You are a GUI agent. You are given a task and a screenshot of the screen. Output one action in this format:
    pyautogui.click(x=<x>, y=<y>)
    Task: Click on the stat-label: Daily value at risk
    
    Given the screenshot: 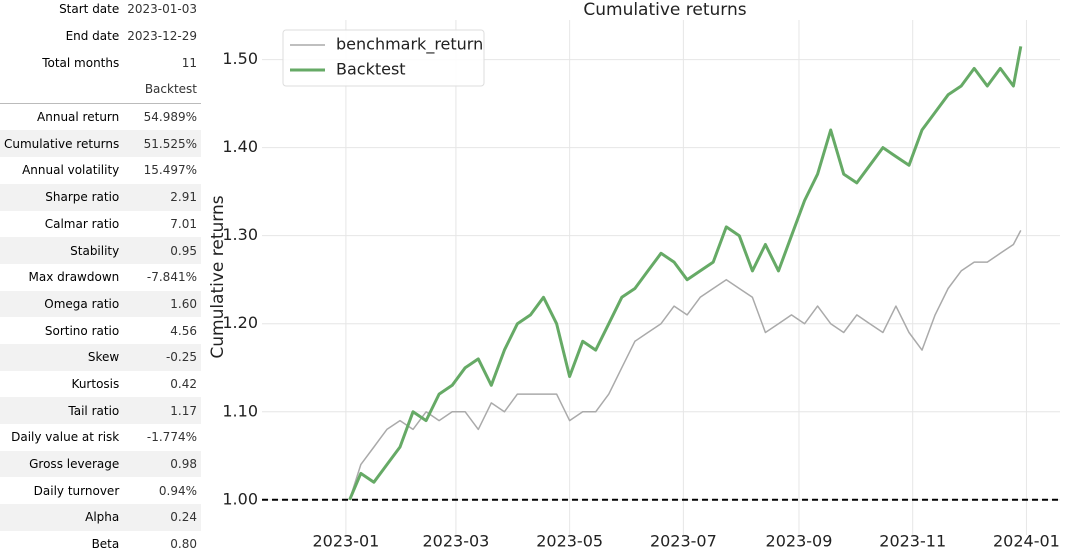 What is the action you would take?
    pyautogui.click(x=65, y=437)
    